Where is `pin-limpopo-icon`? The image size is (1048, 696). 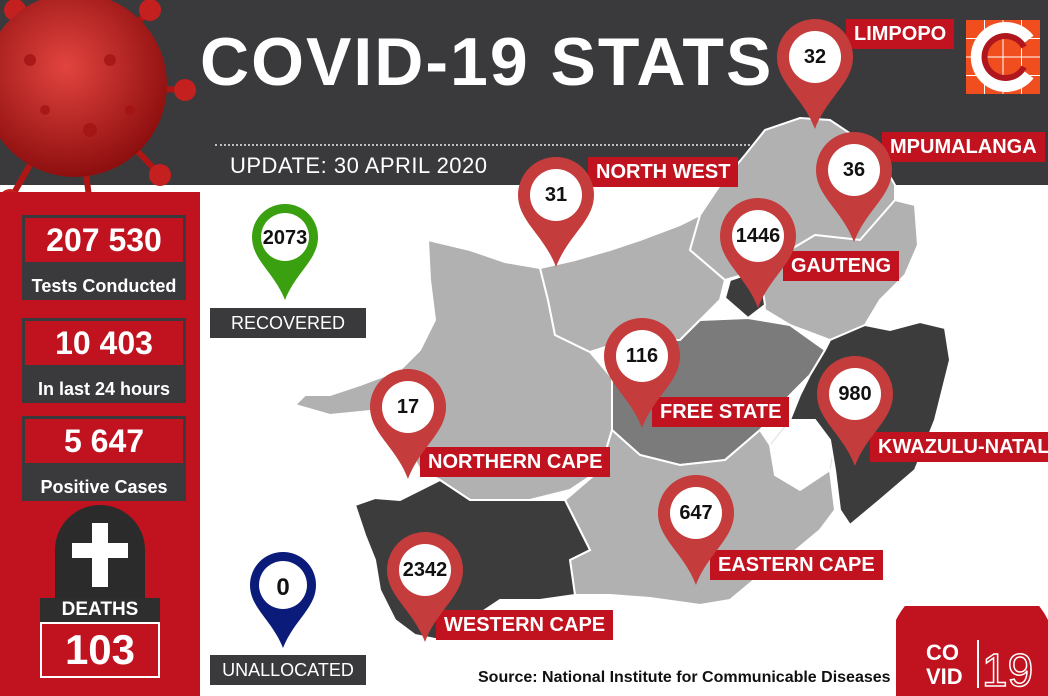 pin-limpopo-icon is located at coordinates (815, 74).